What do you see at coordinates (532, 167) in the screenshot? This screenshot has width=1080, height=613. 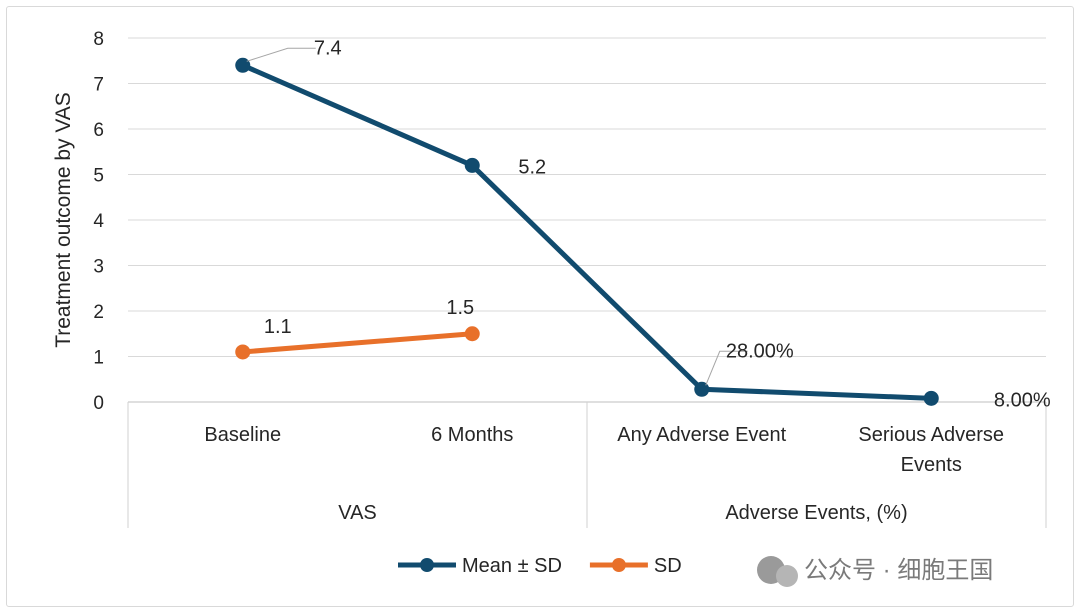 I see `data-label: 5.2` at bounding box center [532, 167].